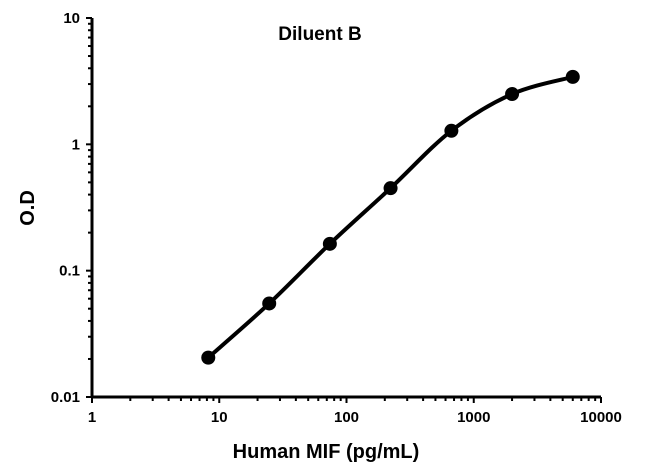 The image size is (650, 474). Describe the element at coordinates (601, 417) in the screenshot. I see `x-tick-label: 10000` at that location.